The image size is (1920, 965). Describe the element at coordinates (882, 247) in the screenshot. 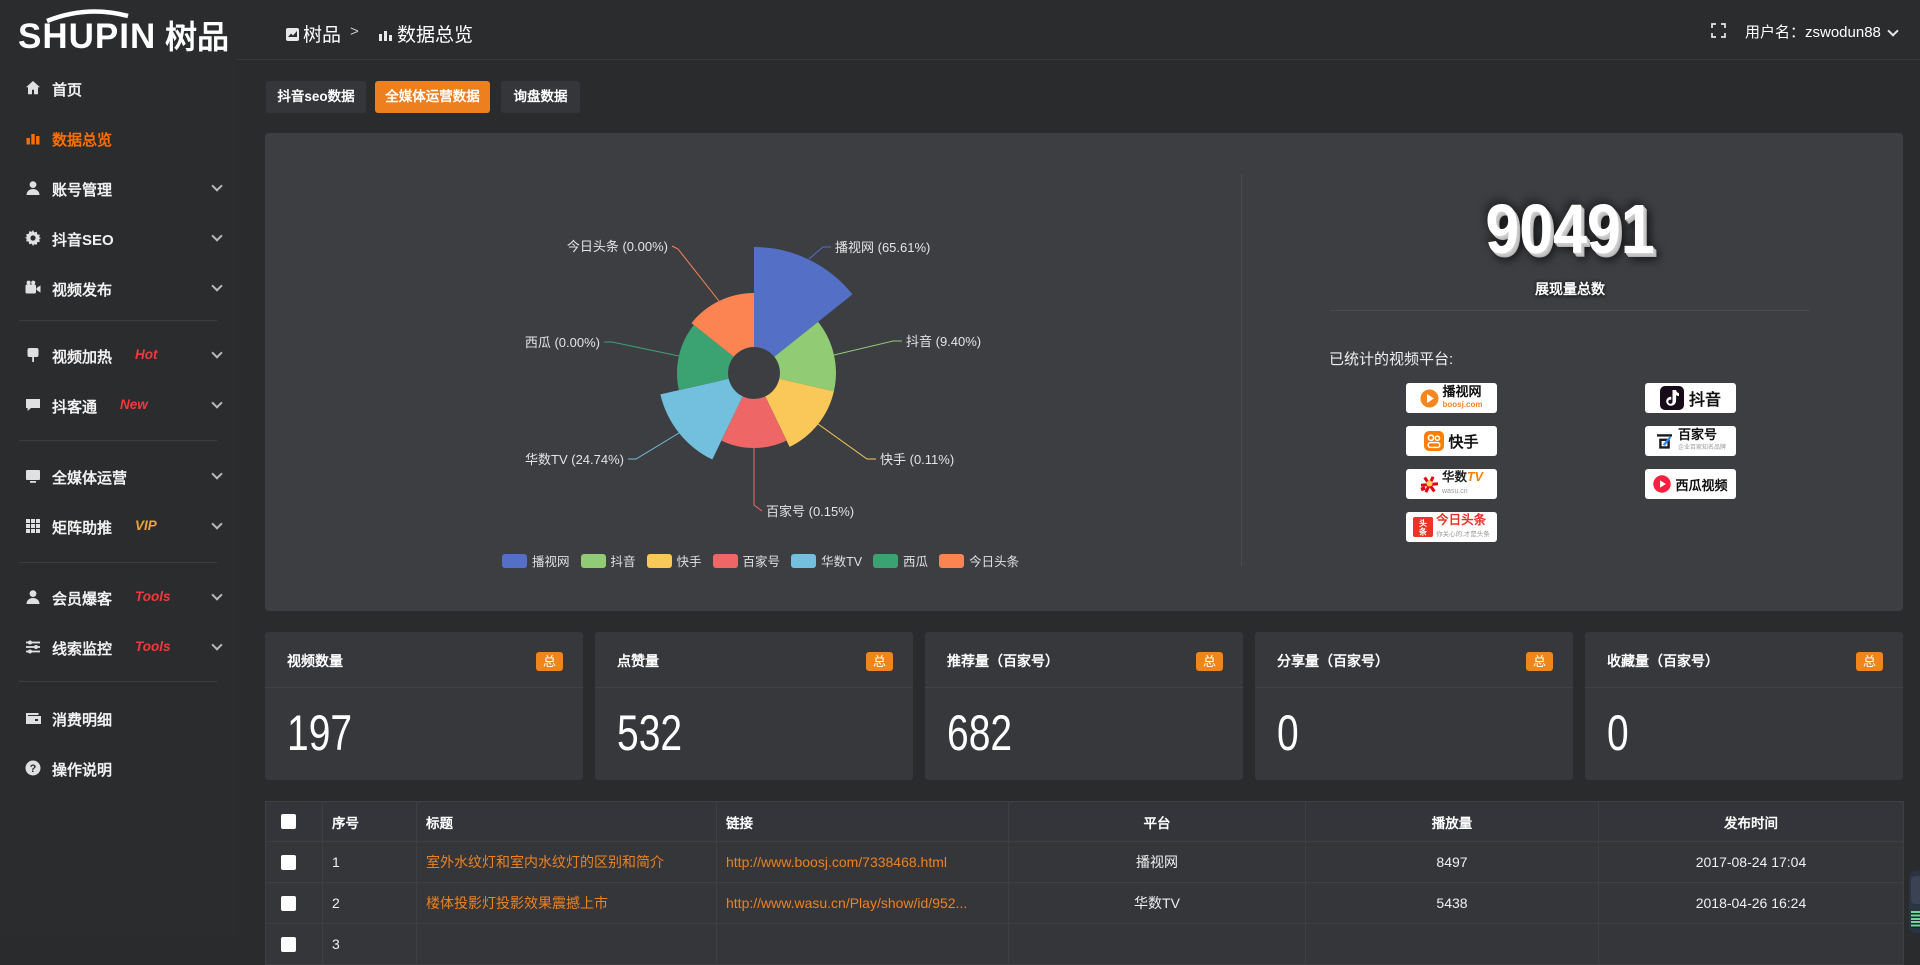

I see `svg-text: 播视网 (65.61%)` at that location.